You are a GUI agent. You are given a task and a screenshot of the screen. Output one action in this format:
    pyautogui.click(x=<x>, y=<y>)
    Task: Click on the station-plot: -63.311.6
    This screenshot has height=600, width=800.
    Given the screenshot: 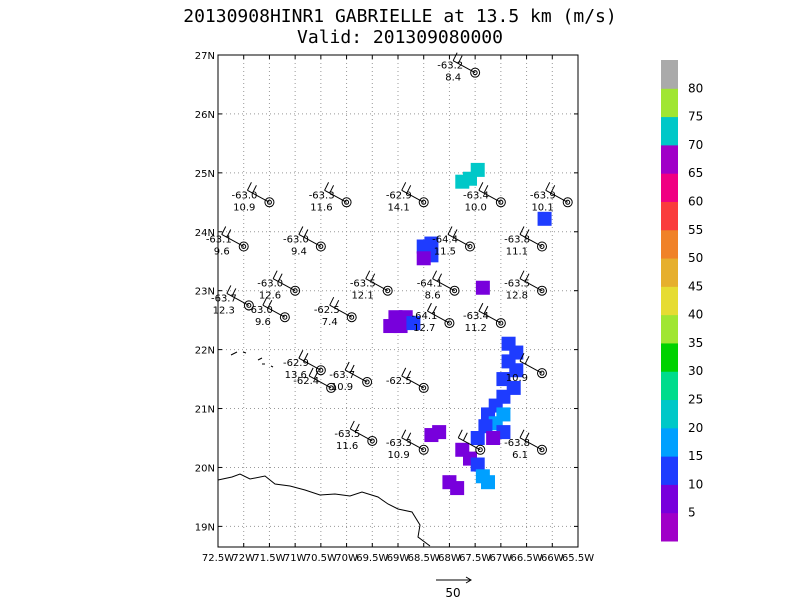 What is the action you would take?
    pyautogui.click(x=330, y=197)
    